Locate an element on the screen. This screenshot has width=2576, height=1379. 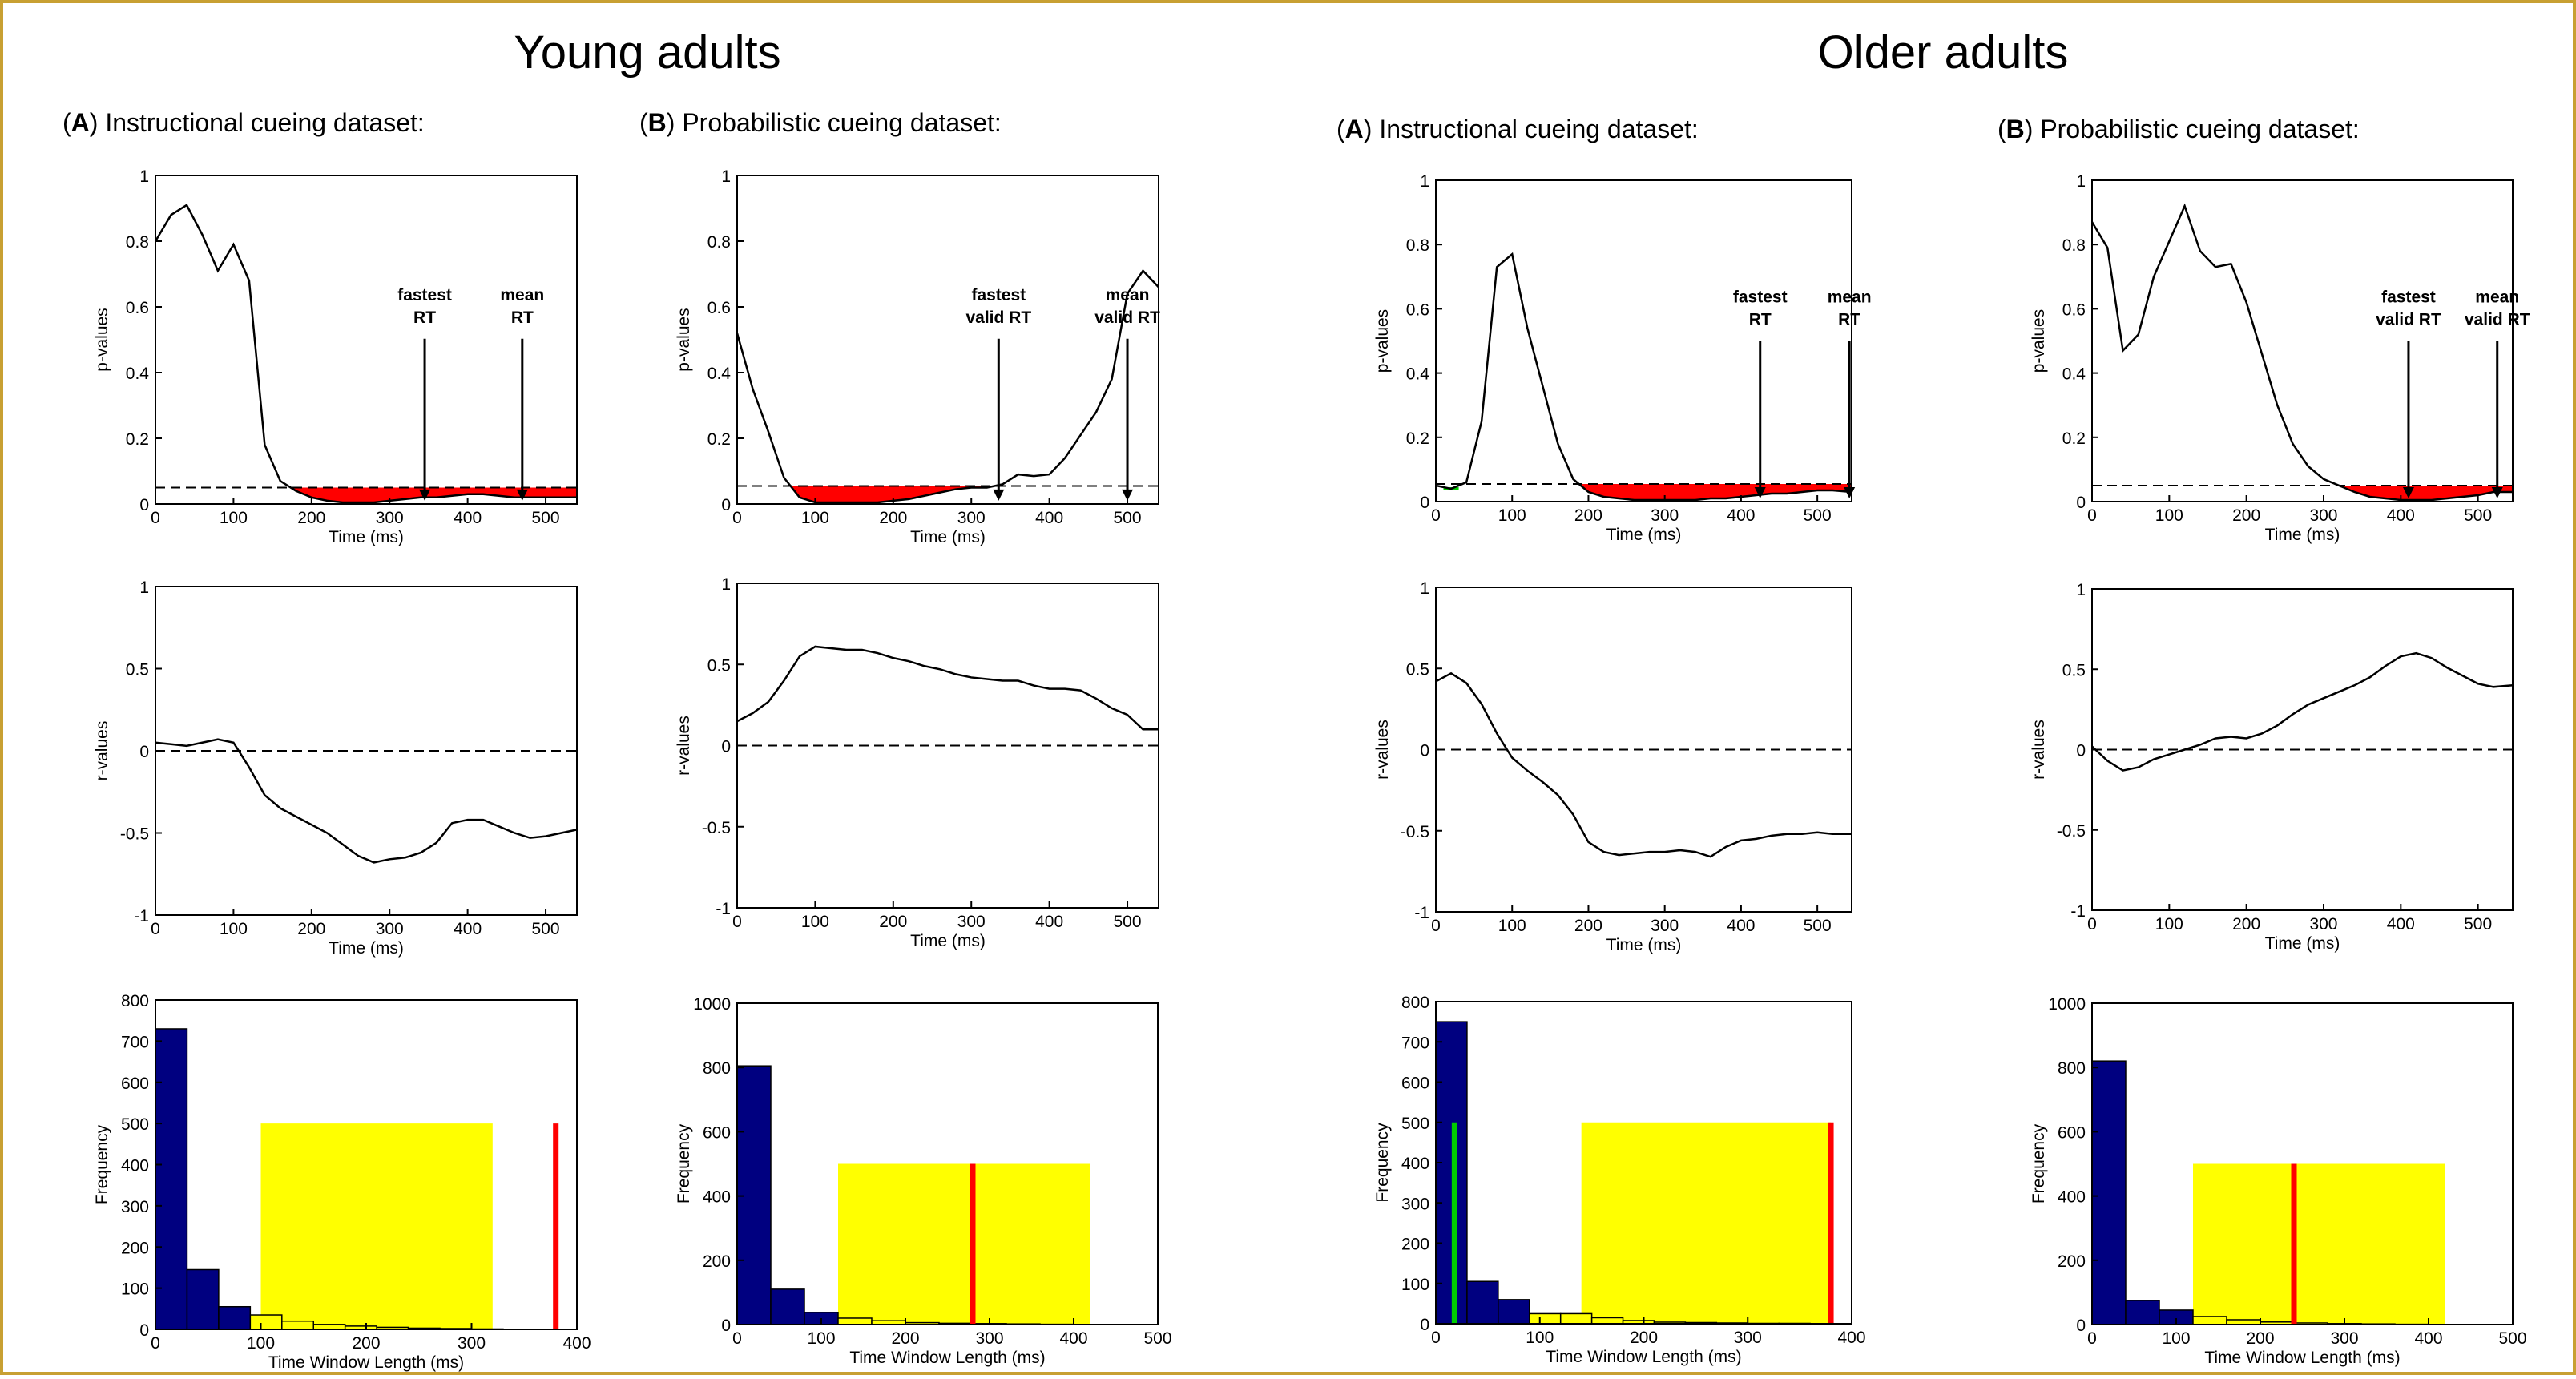
window-box is located at coordinates (1706, 1223).